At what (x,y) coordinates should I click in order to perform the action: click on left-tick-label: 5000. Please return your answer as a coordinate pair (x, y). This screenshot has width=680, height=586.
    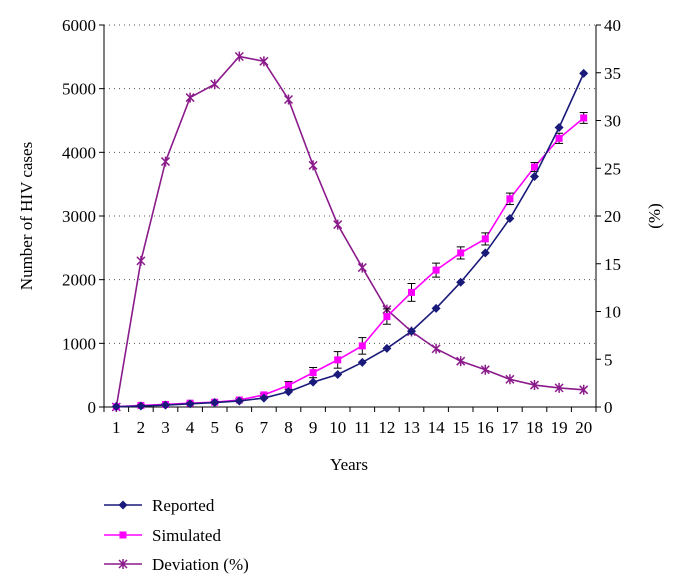
    Looking at the image, I should click on (79, 89).